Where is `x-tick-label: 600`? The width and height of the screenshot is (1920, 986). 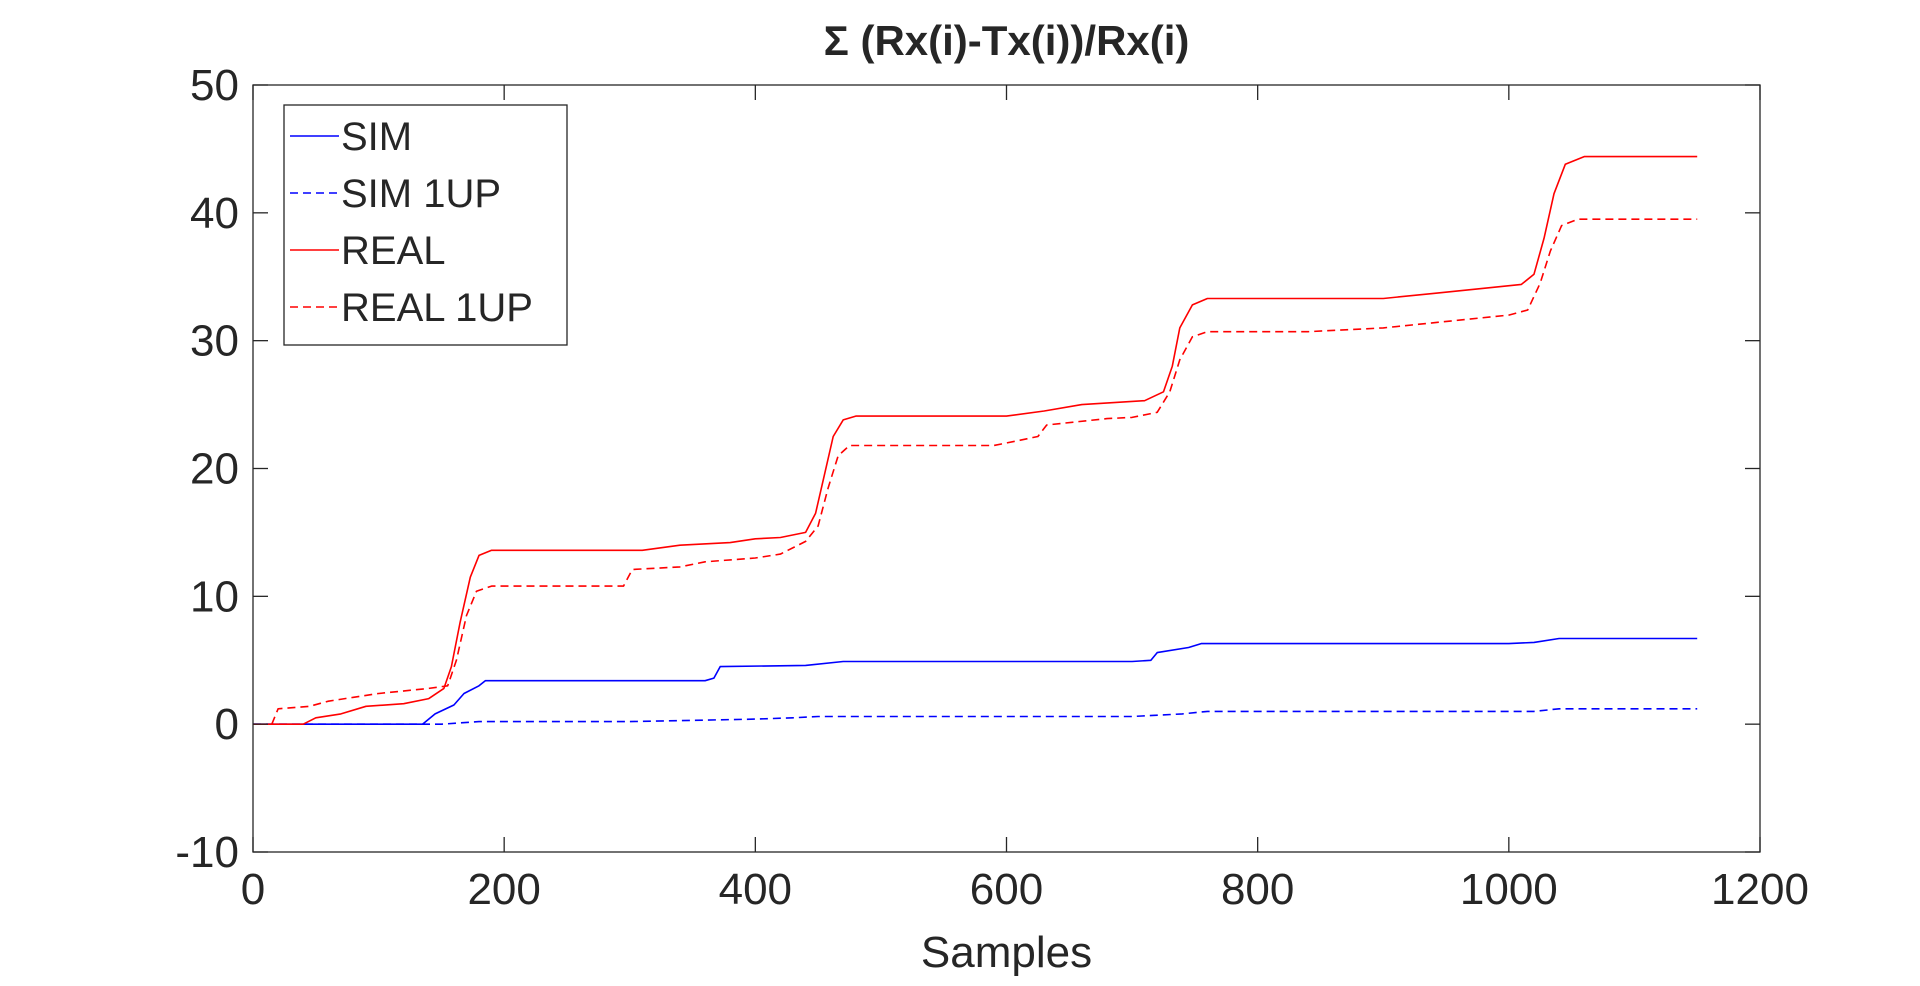
x-tick-label: 600 is located at coordinates (1006, 889).